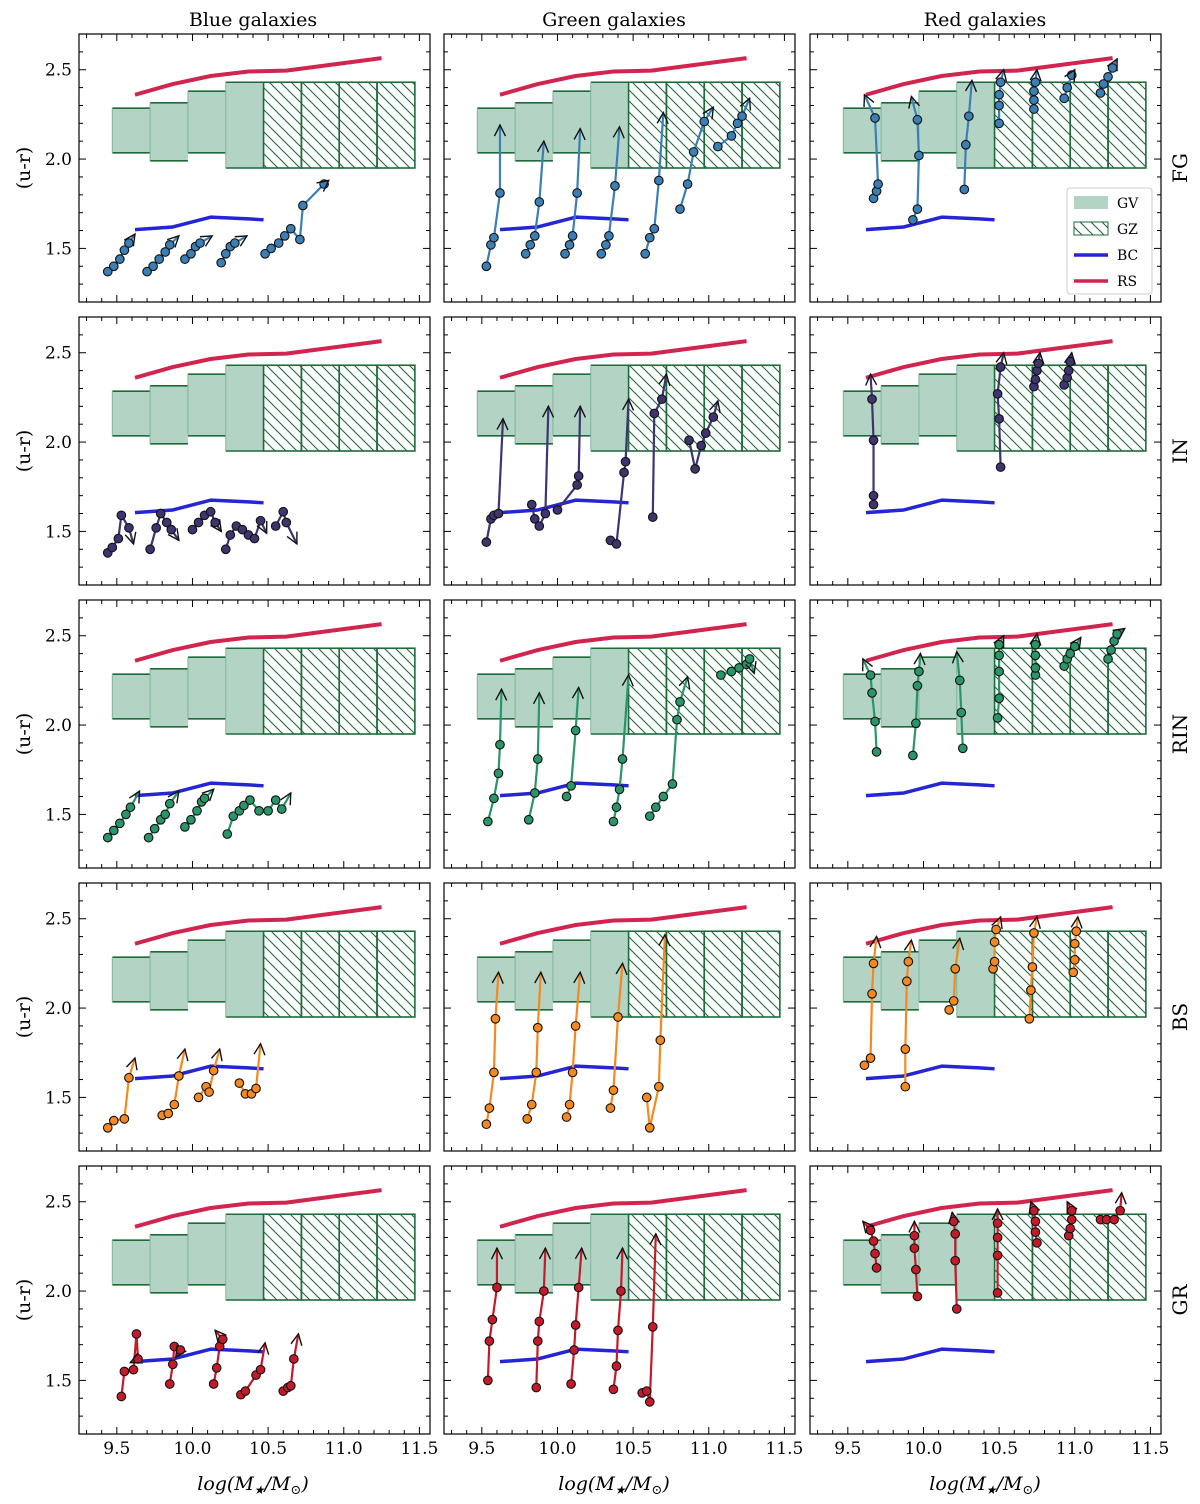 The image size is (1200, 1504). Describe the element at coordinates (238, 168) in the screenshot. I see `panel-fg-blue: 1.5 2.0 2.5` at that location.